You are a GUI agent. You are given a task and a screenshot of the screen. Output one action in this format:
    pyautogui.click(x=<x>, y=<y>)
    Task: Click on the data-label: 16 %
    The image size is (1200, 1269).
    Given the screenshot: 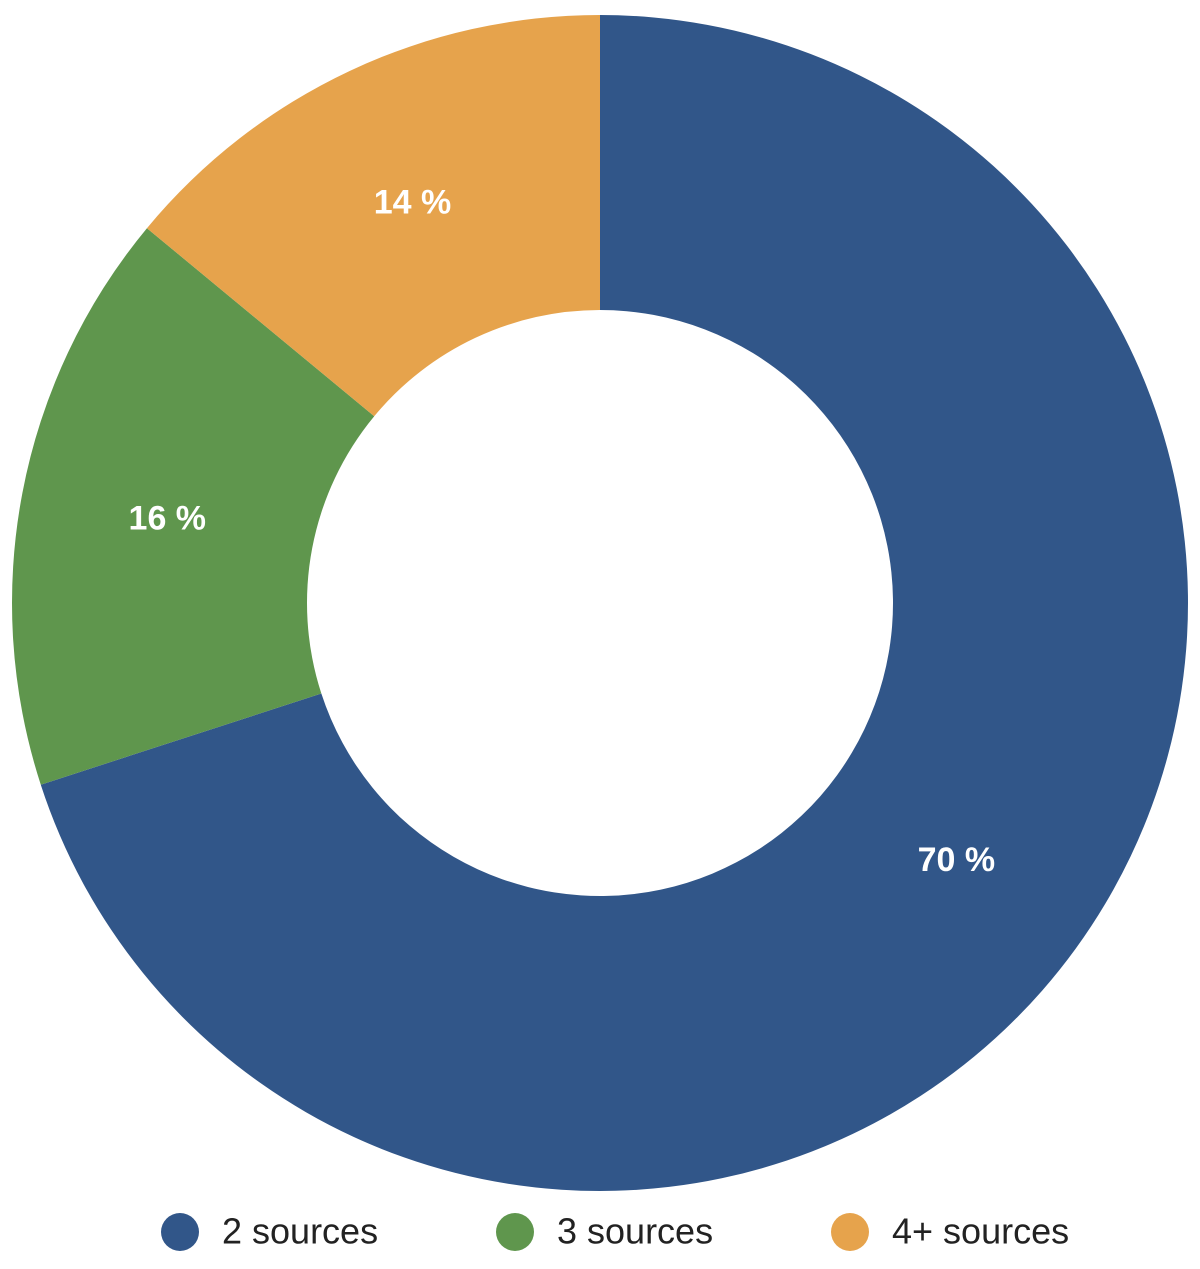 What is the action you would take?
    pyautogui.click(x=168, y=518)
    